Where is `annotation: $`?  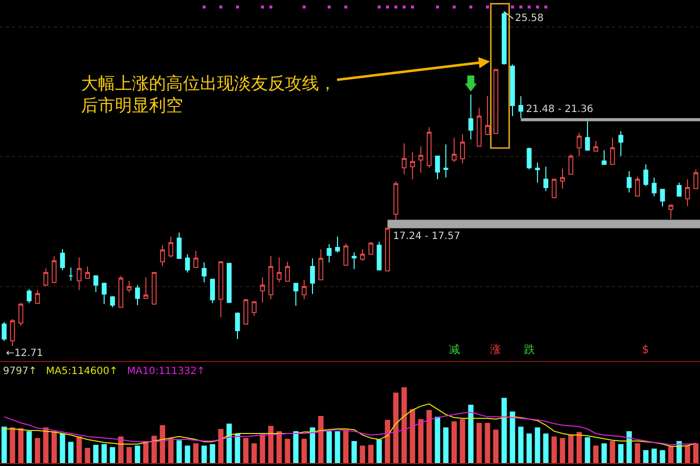 annotation: $ is located at coordinates (645, 349).